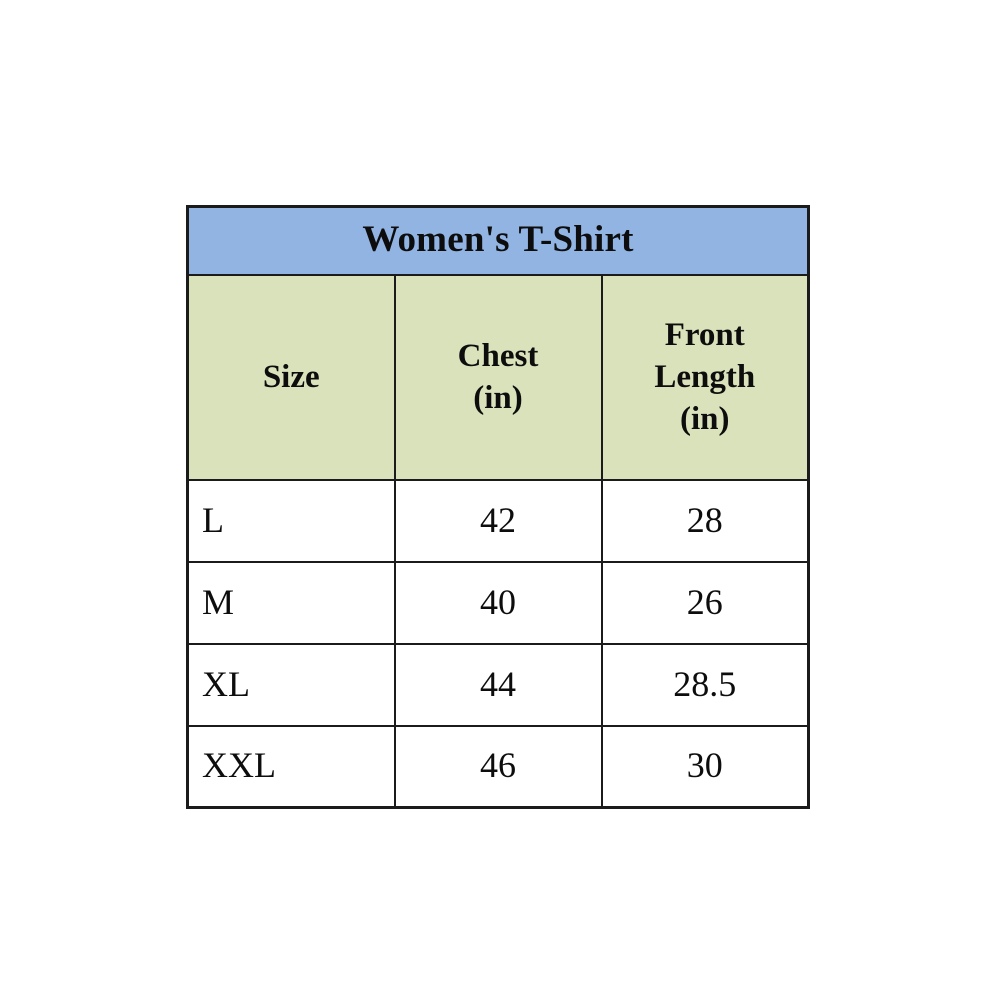 The image size is (1000, 1000). I want to click on table-title-row: Women's T-Shirt, so click(498, 240).